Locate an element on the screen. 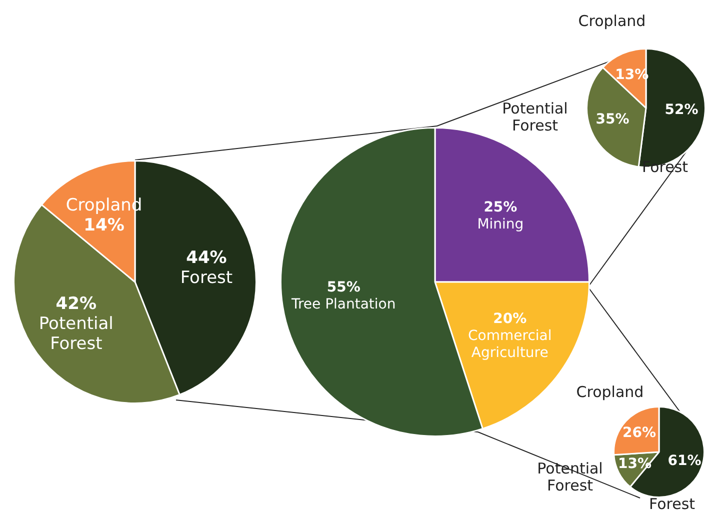  data-label: 35% is located at coordinates (613, 120).